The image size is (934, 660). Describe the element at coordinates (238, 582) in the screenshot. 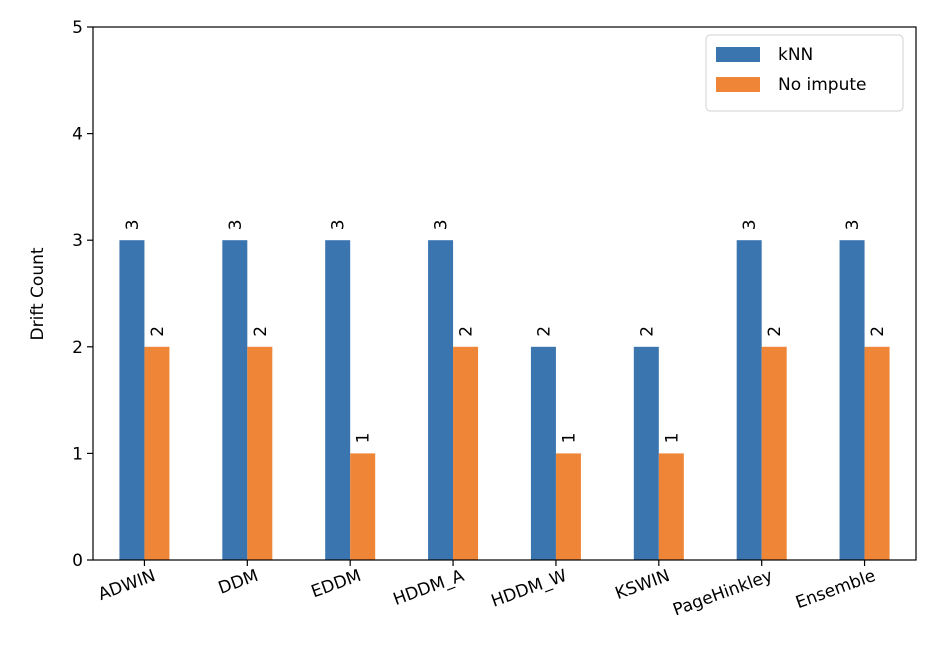

I see `x-tick-label: DDM` at that location.